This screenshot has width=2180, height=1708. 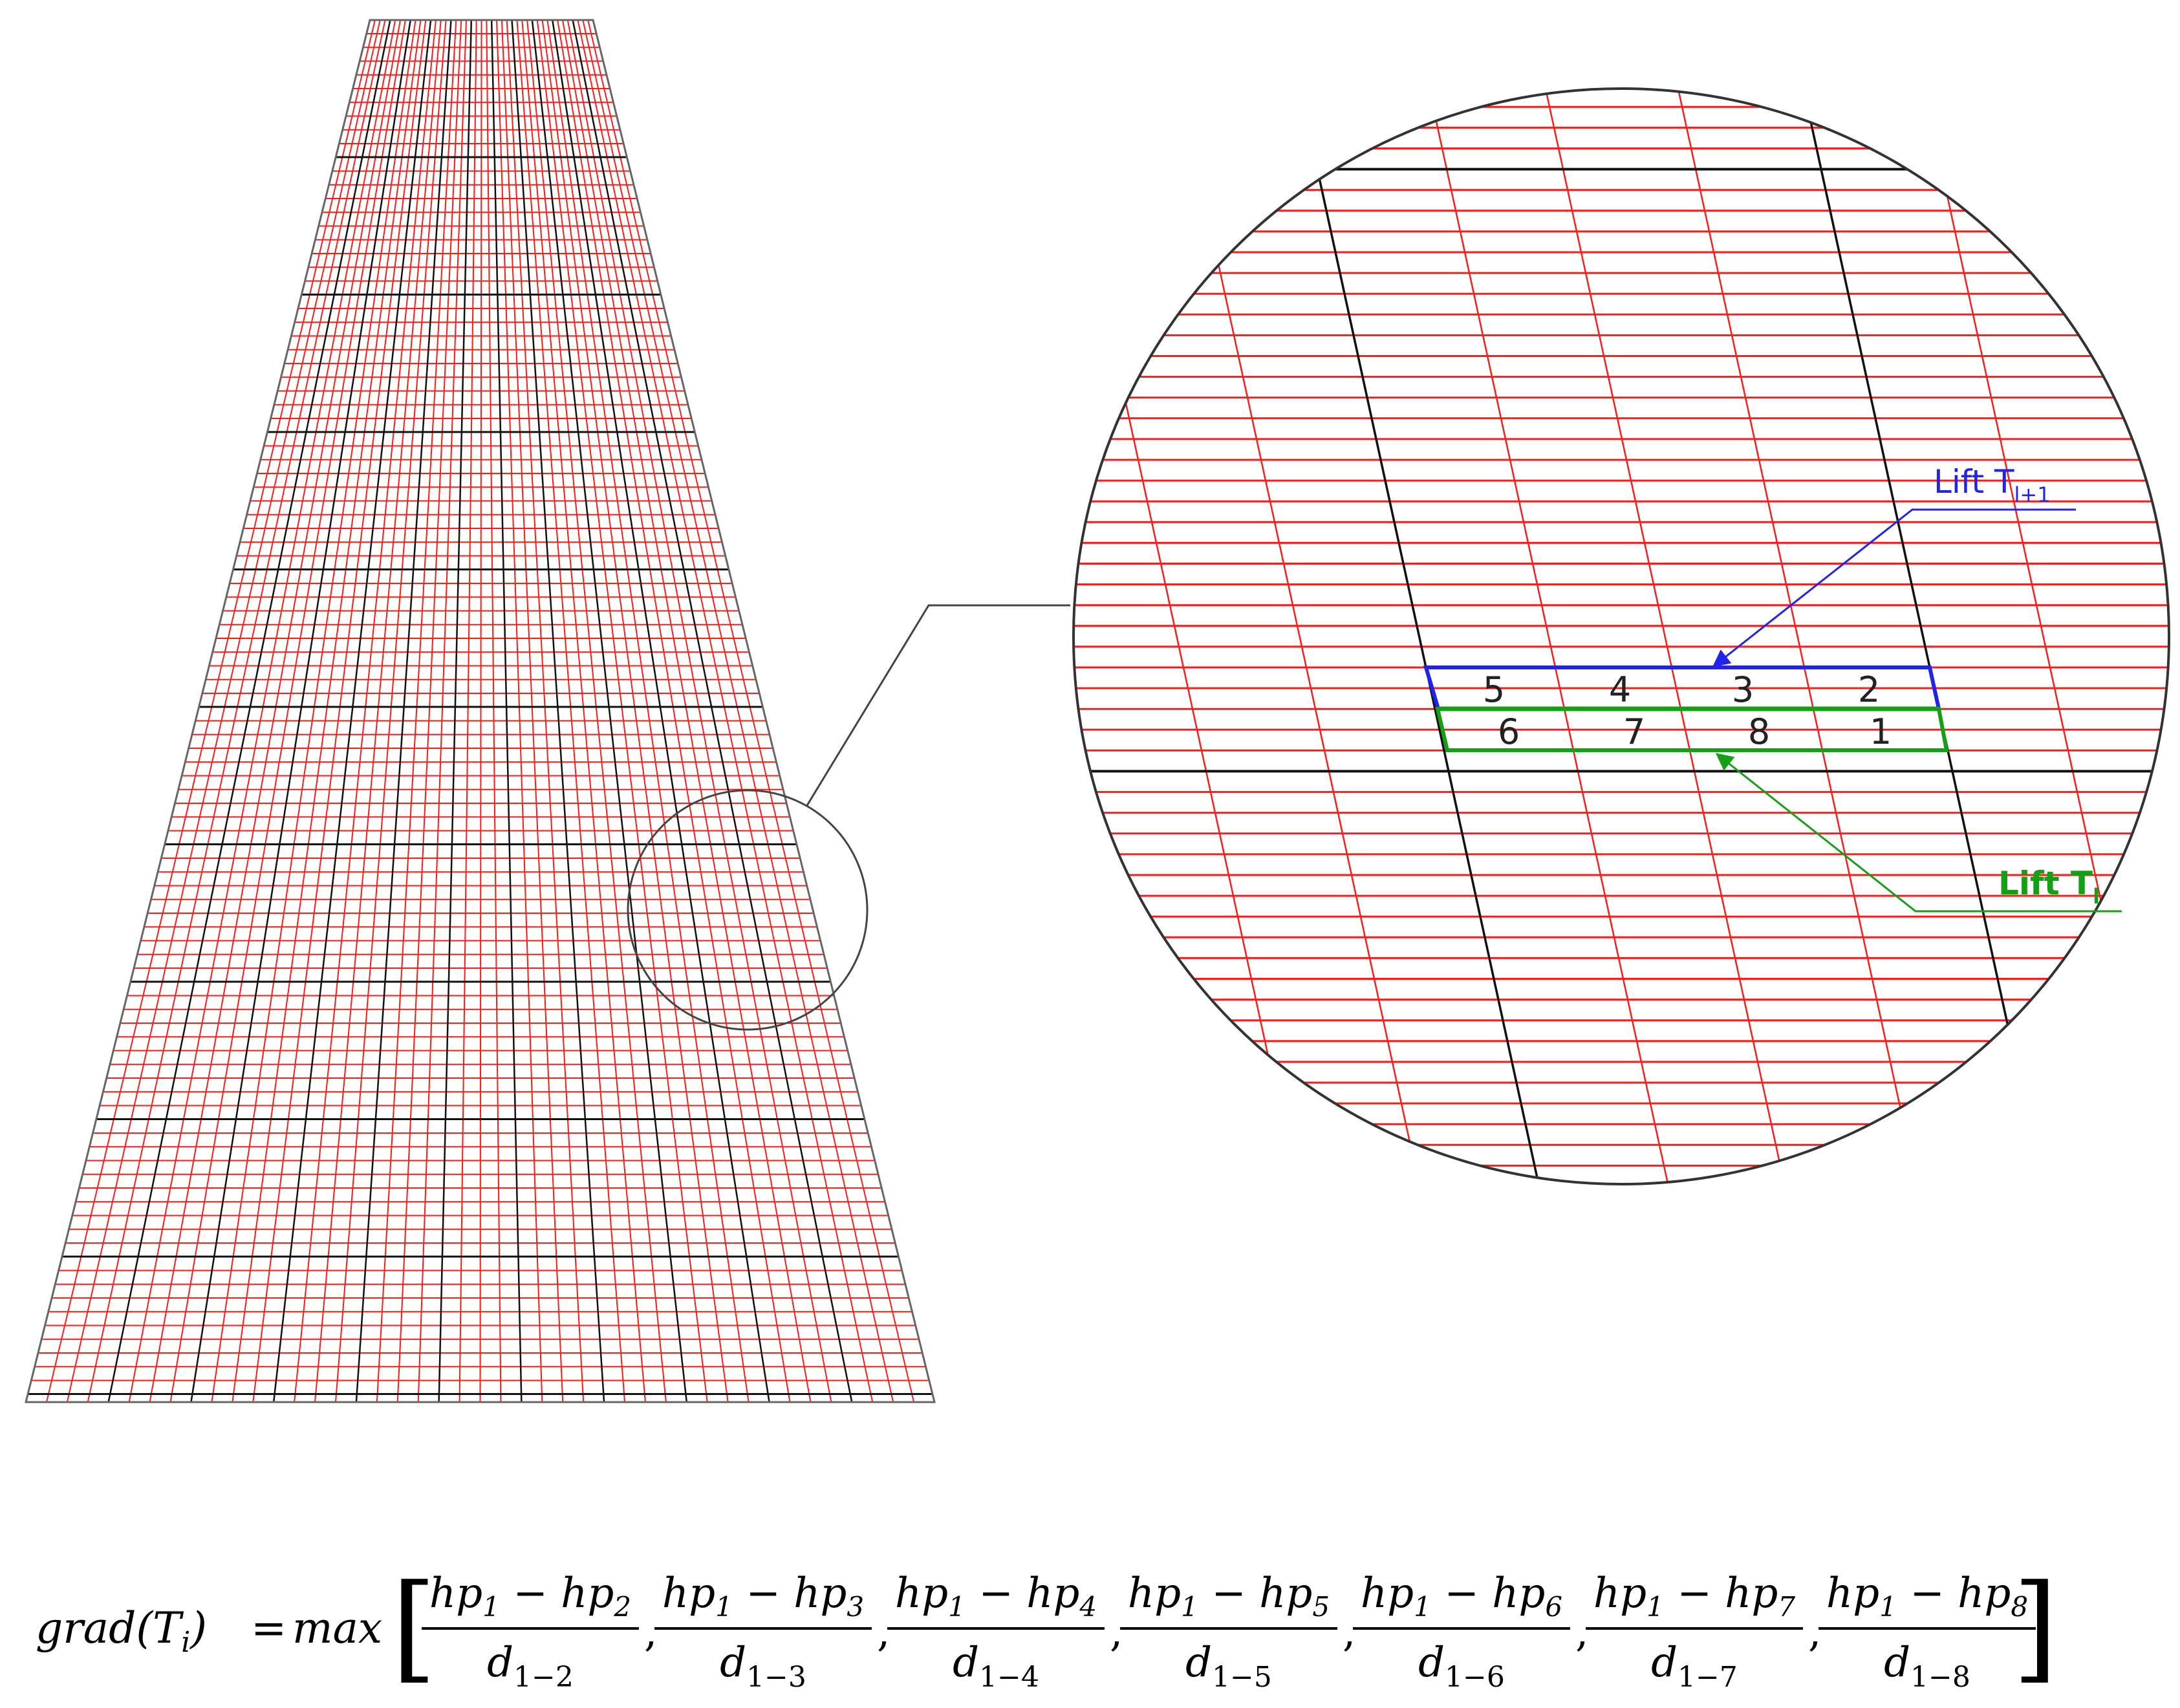 I want to click on fraction-numerator: hp1 − hp8, so click(x=1927, y=1597).